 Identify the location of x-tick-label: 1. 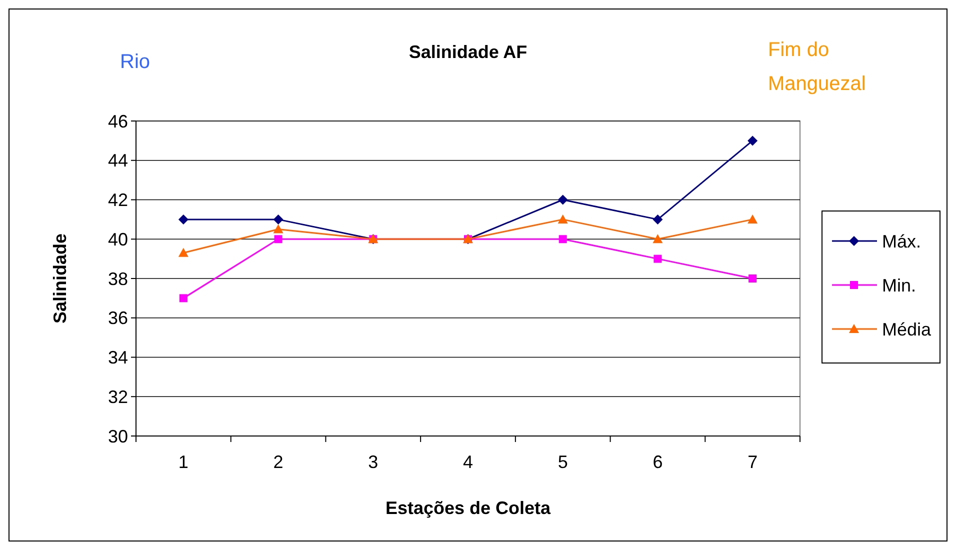
(183, 462).